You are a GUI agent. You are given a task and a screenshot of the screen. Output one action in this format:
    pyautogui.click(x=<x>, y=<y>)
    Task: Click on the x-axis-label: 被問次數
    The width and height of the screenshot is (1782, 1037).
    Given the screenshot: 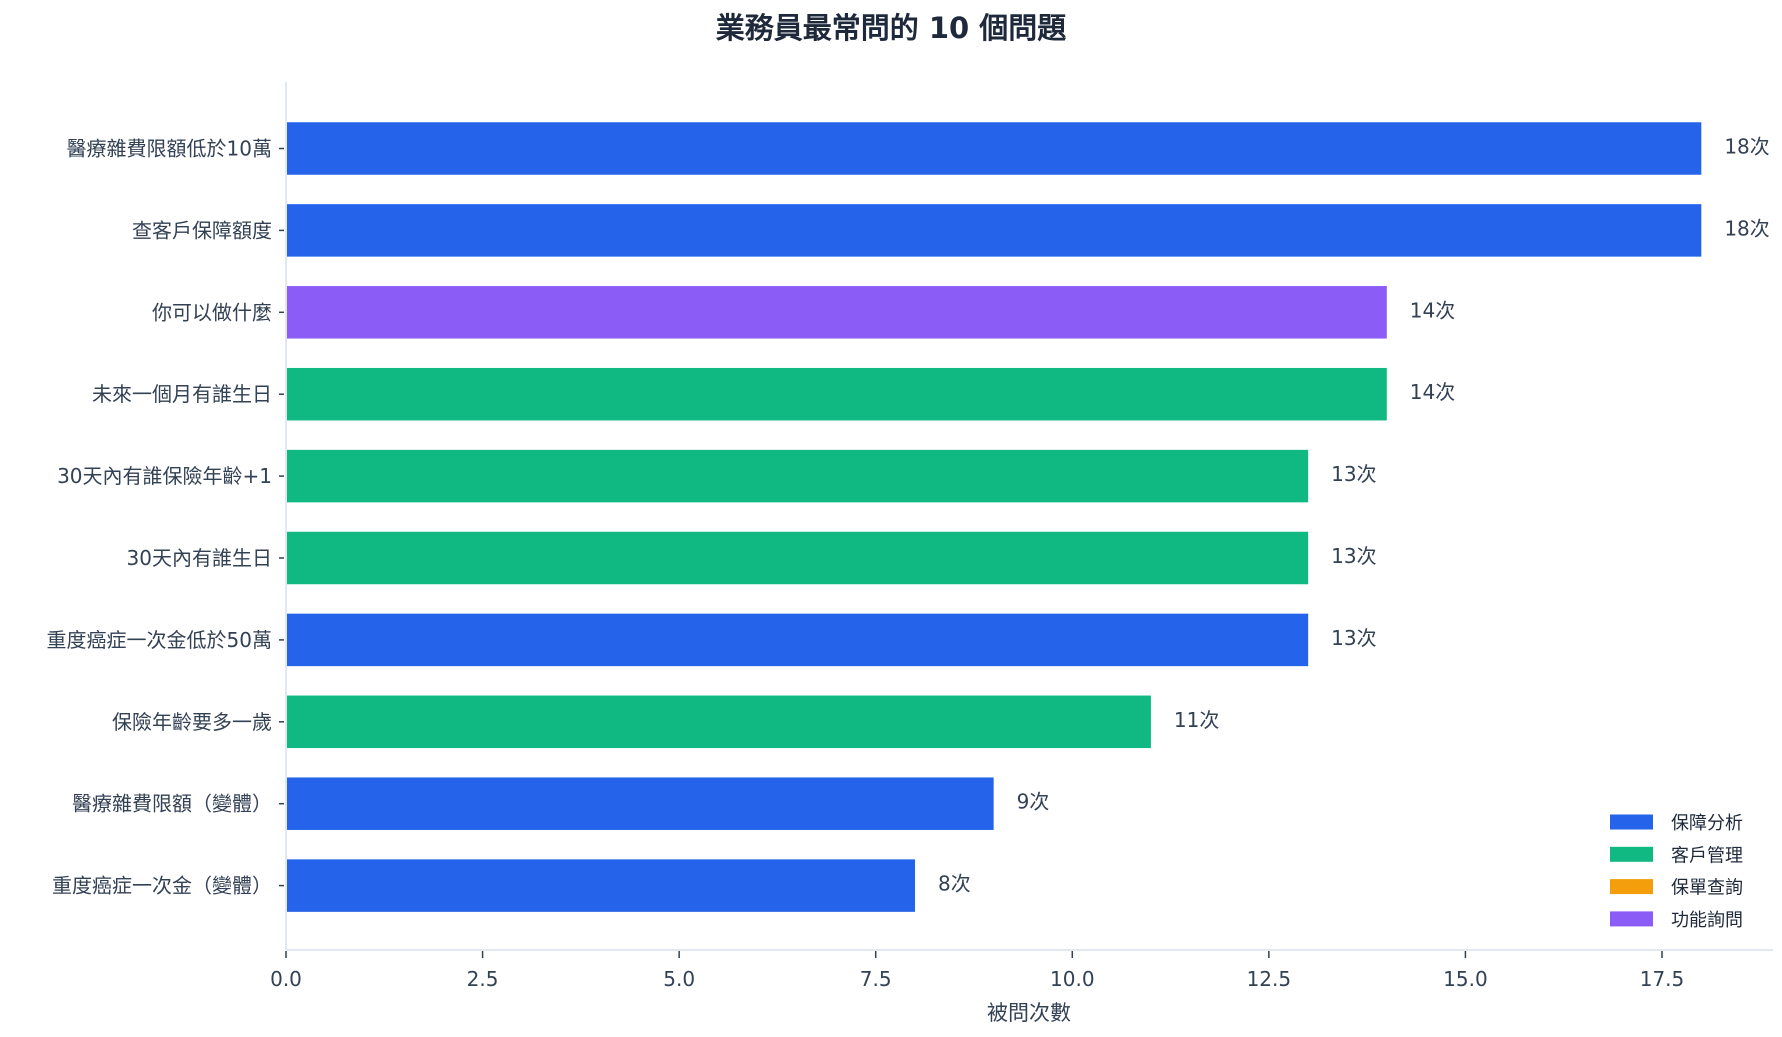 What is the action you would take?
    pyautogui.click(x=1029, y=1013)
    